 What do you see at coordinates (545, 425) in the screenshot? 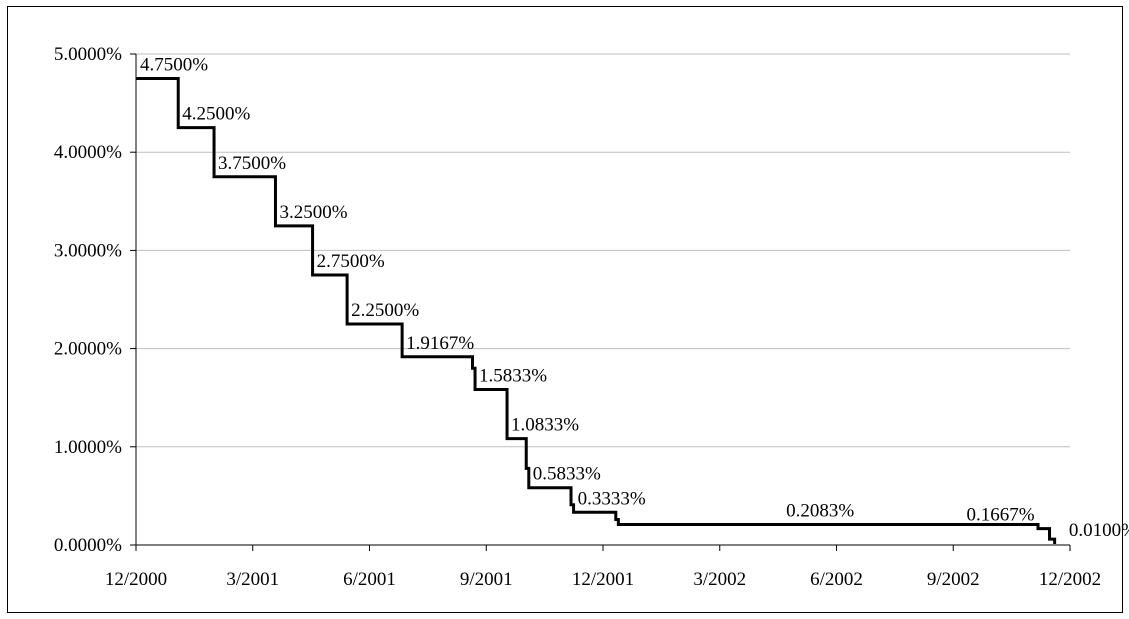
I see `data-label: 1.0833%` at bounding box center [545, 425].